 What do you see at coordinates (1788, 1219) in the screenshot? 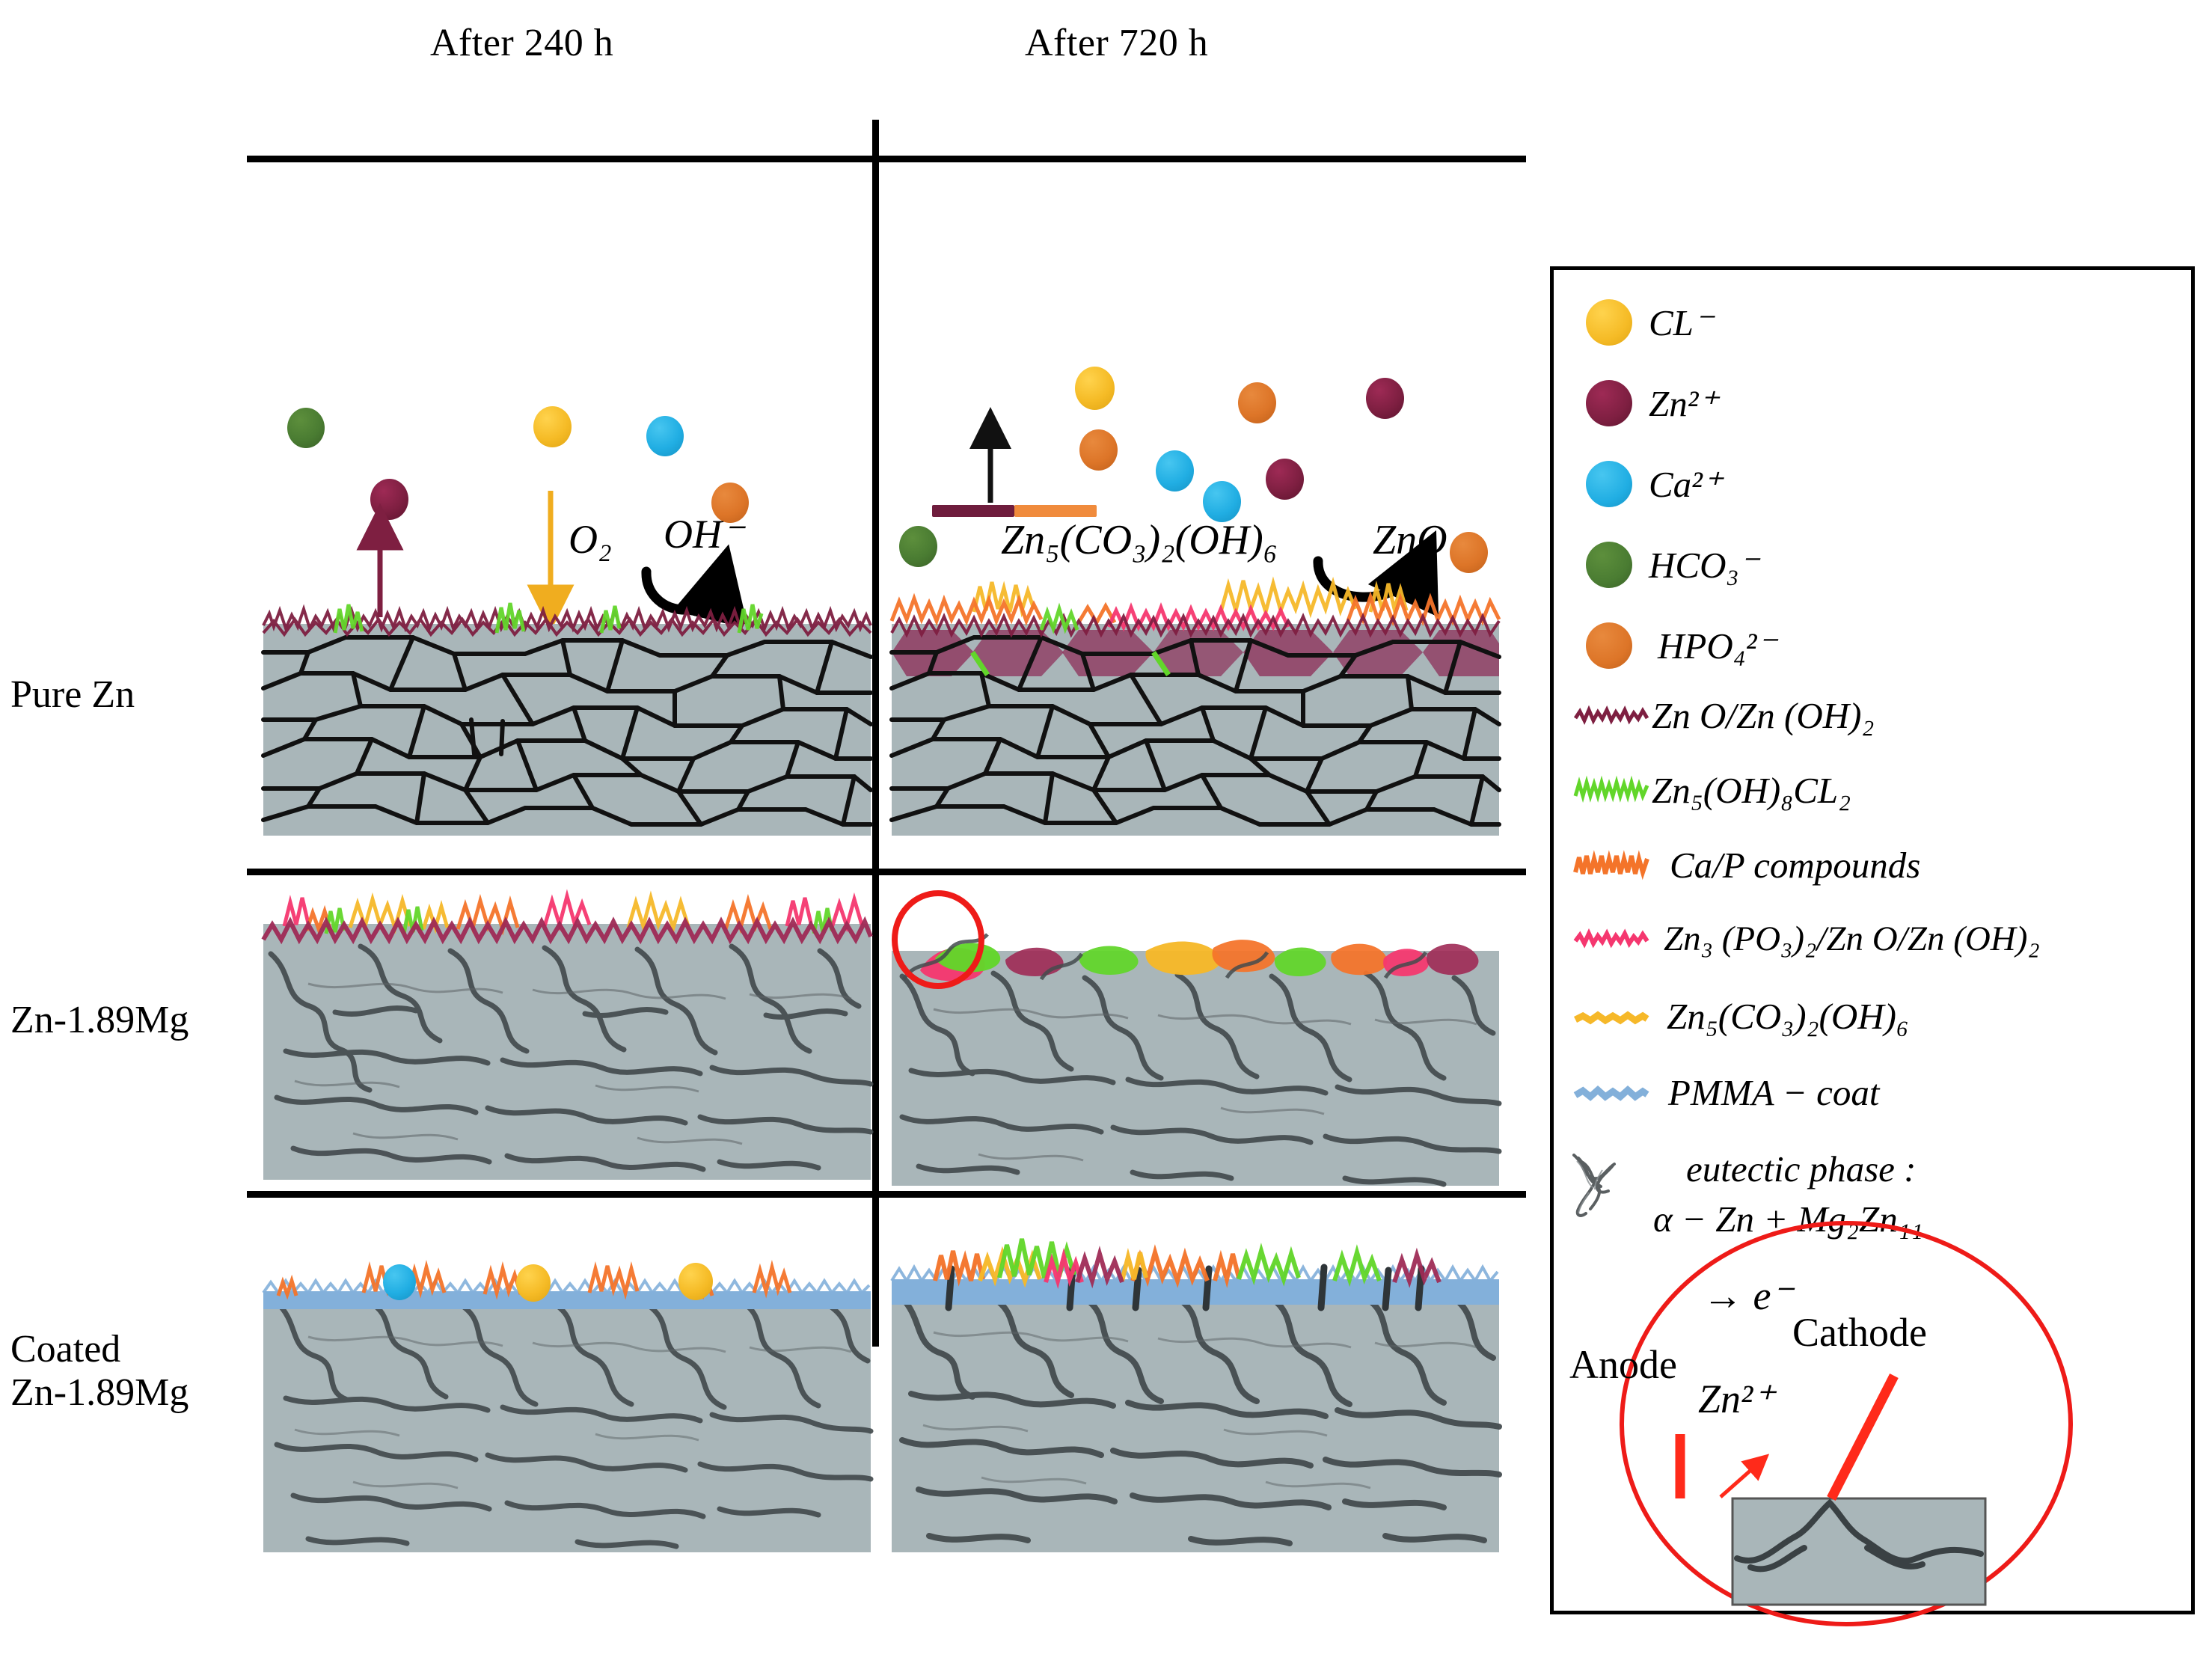
I see `legend-label-eutectic-line2: α − Zn + Mg₂Zn₁₁` at bounding box center [1788, 1219].